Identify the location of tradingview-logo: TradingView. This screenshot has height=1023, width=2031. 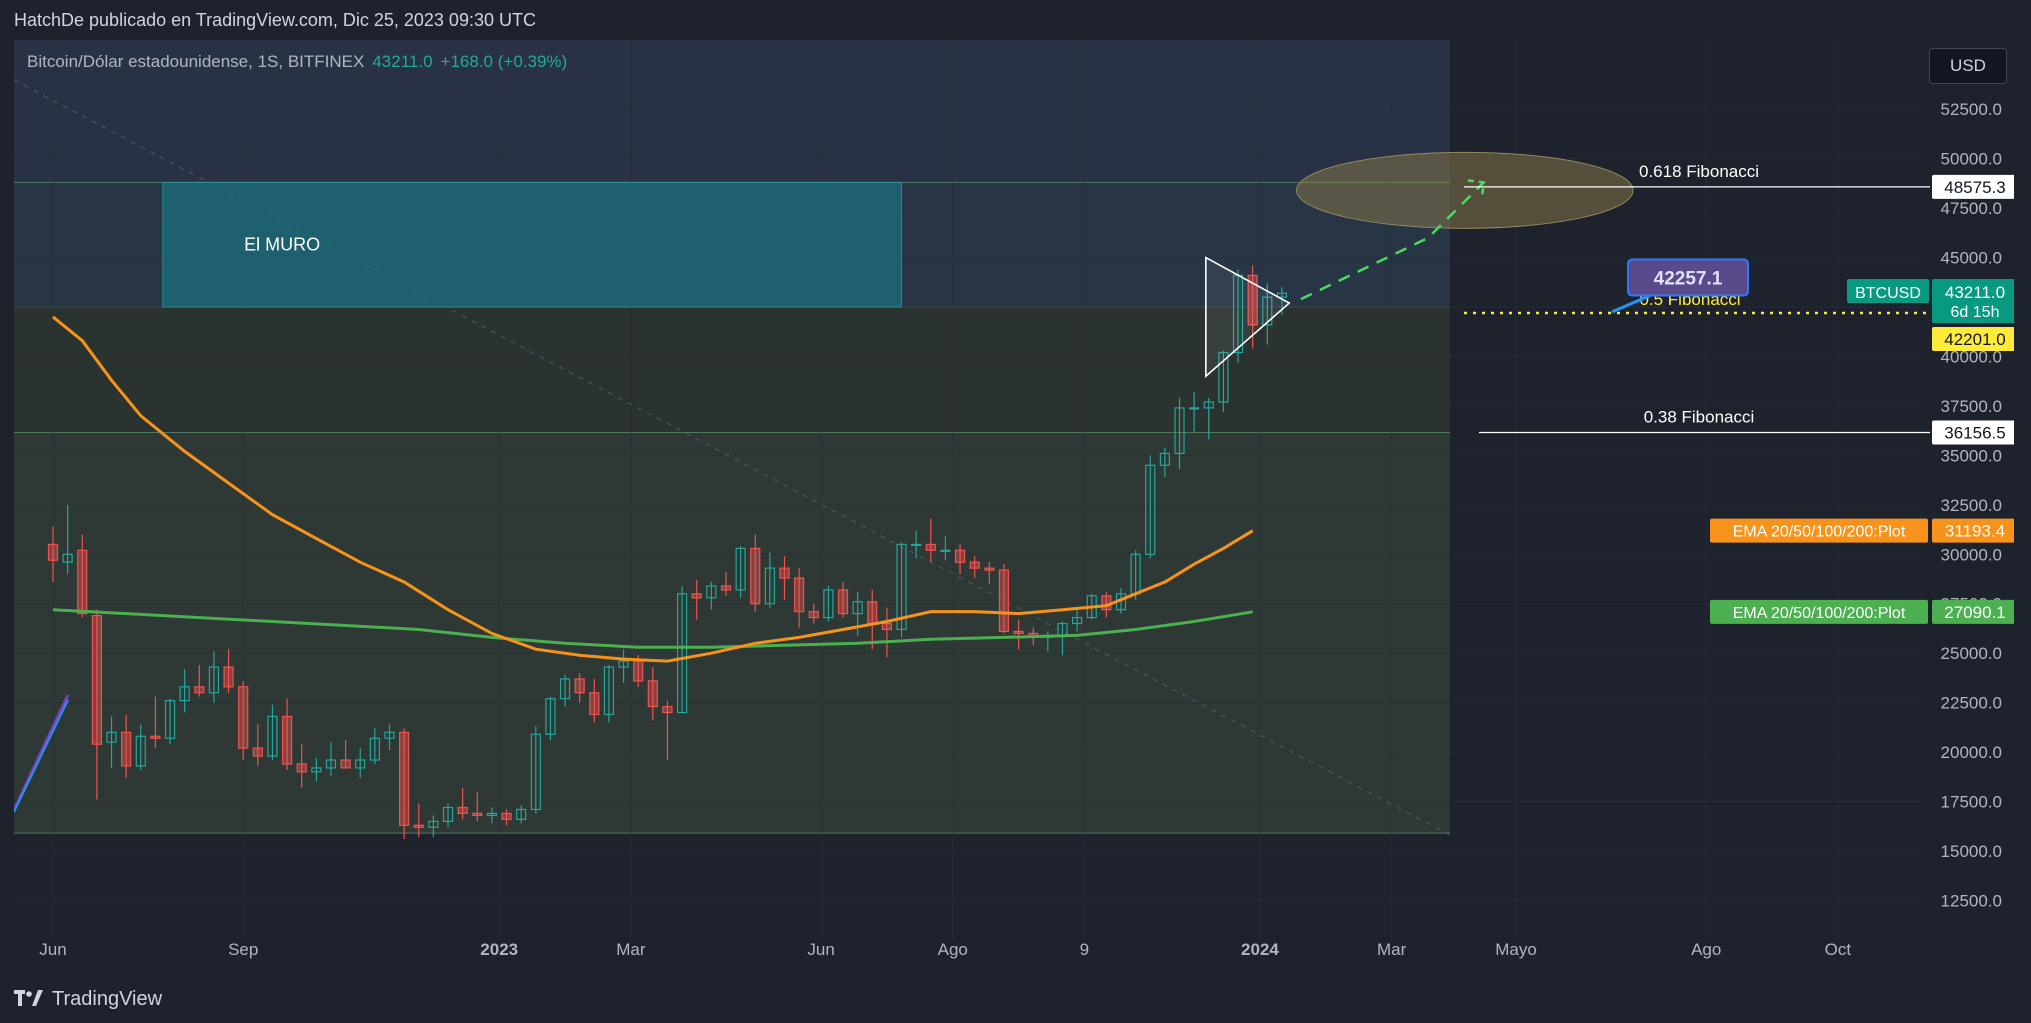
(88, 999).